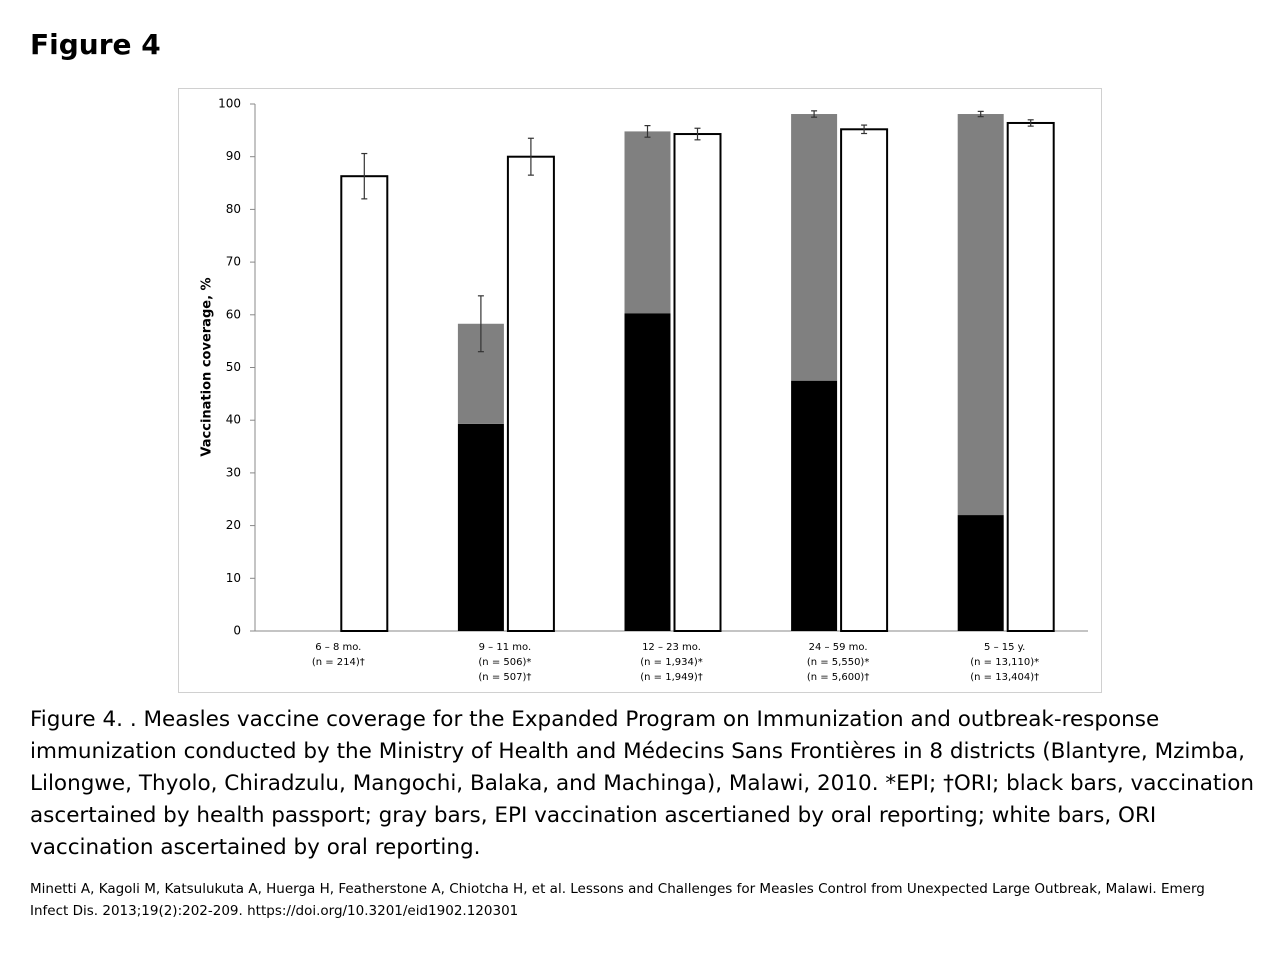  I want to click on y-tick-label: 100, so click(229, 104).